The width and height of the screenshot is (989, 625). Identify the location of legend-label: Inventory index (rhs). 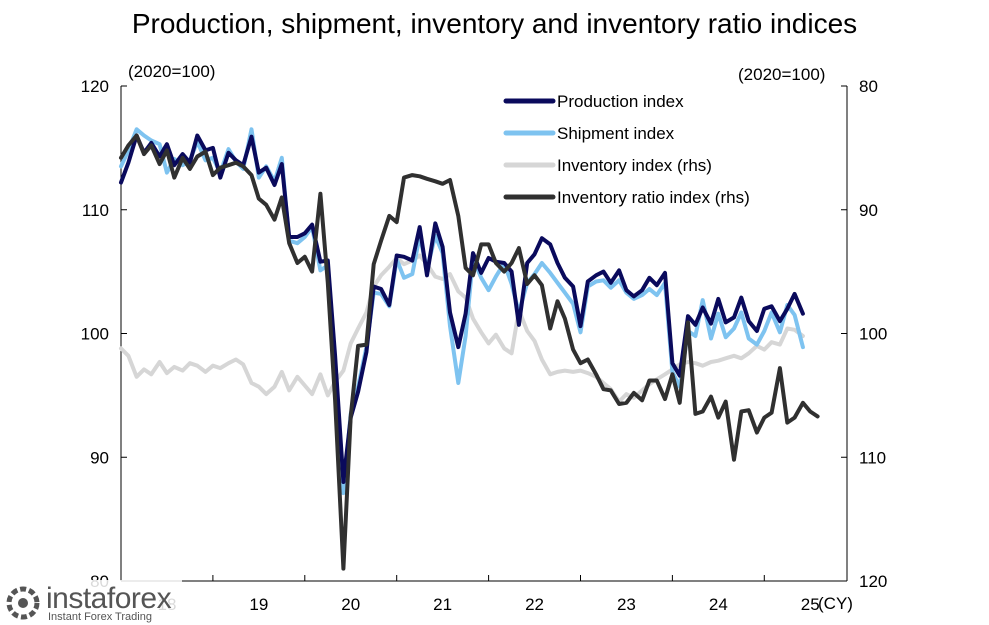
(634, 165).